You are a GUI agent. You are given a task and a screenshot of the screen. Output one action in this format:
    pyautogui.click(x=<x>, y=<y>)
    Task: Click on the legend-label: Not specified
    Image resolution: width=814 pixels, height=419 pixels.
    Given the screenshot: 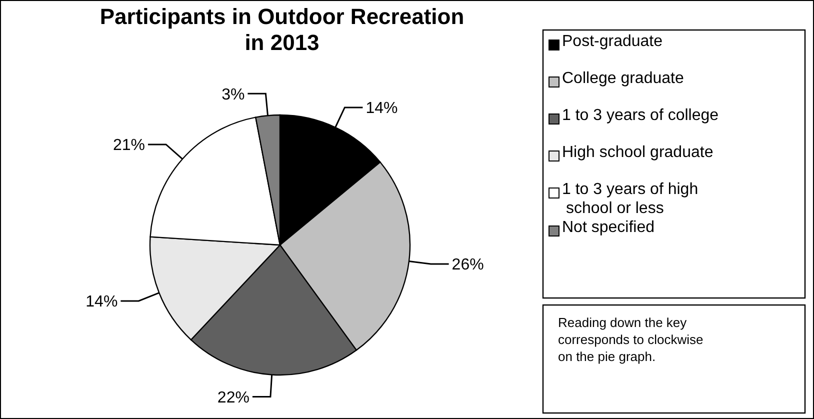 What is the action you would take?
    pyautogui.click(x=608, y=227)
    